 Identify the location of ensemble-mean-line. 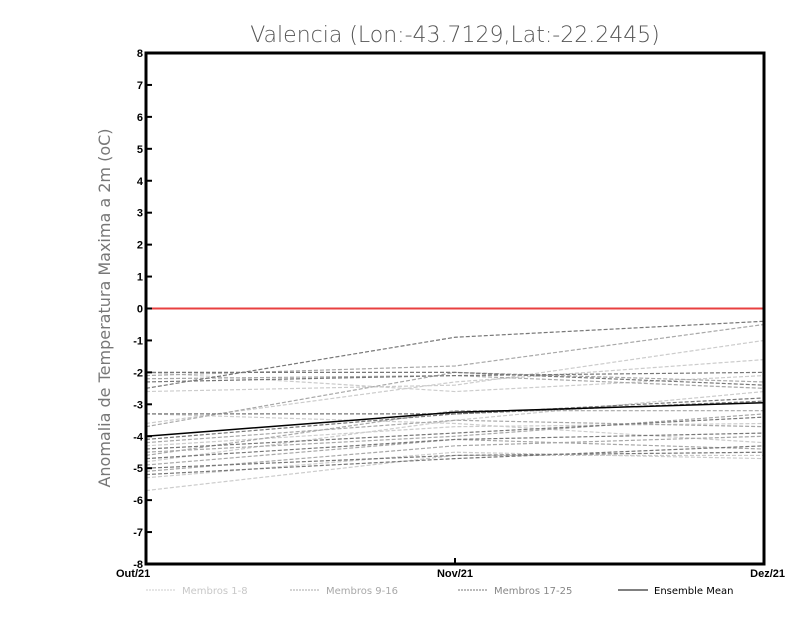
(455, 419).